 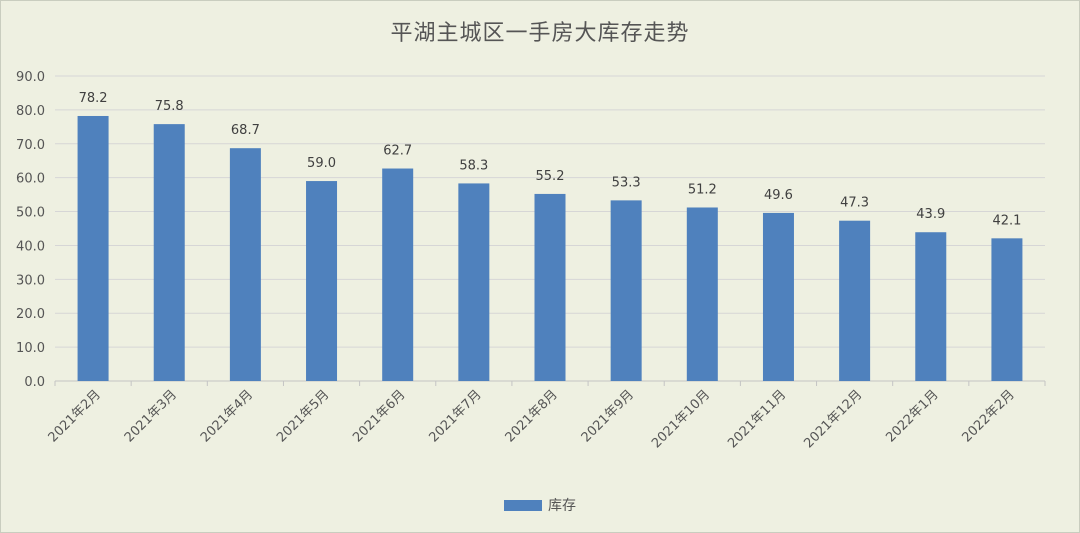 I want to click on x-tick-label: 2021年4月, so click(x=227, y=416).